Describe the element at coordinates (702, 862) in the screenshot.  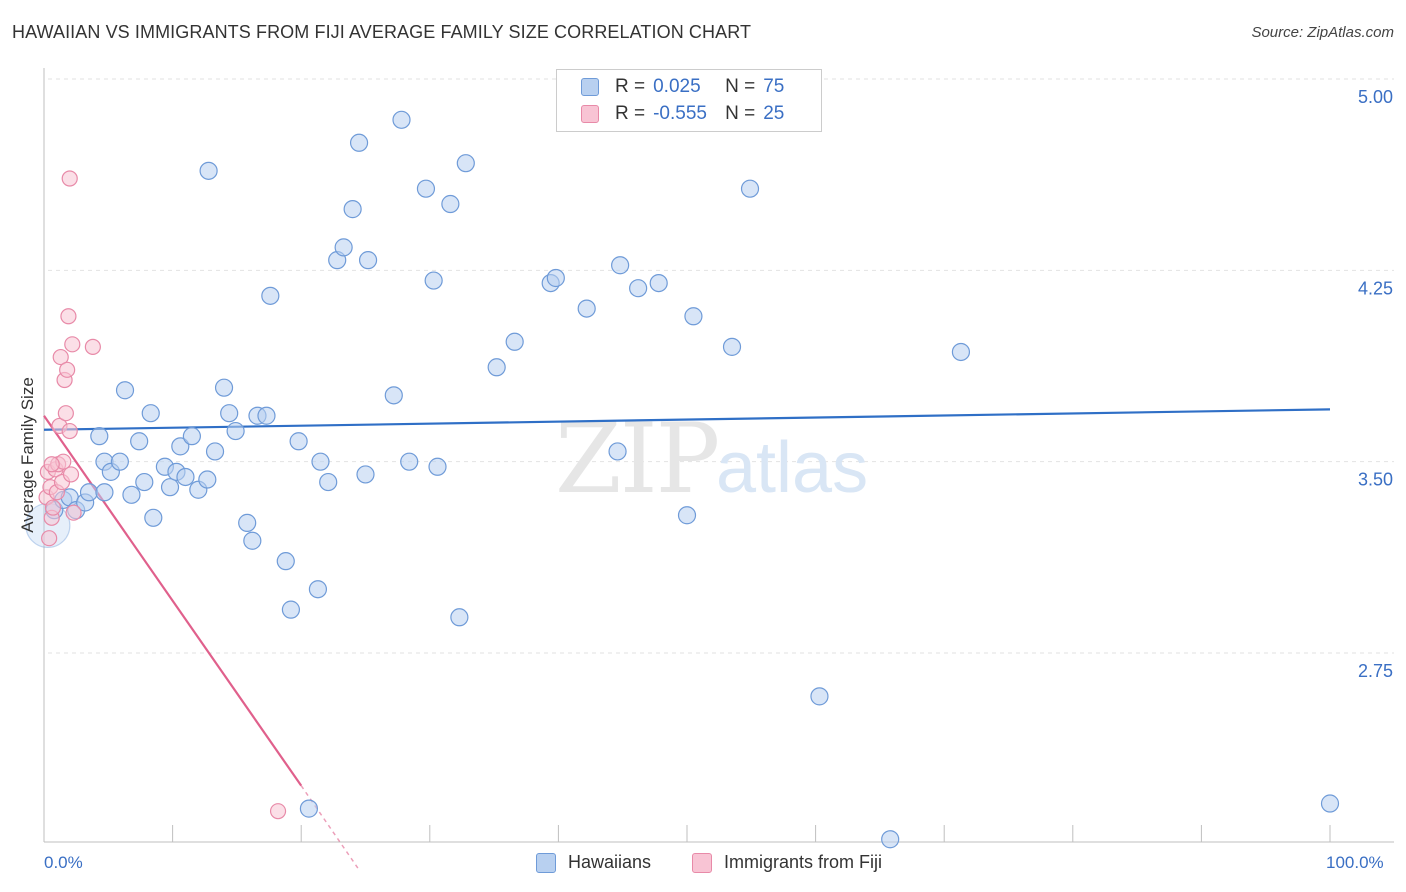
I see `bottom-legend-swatch-pink` at that location.